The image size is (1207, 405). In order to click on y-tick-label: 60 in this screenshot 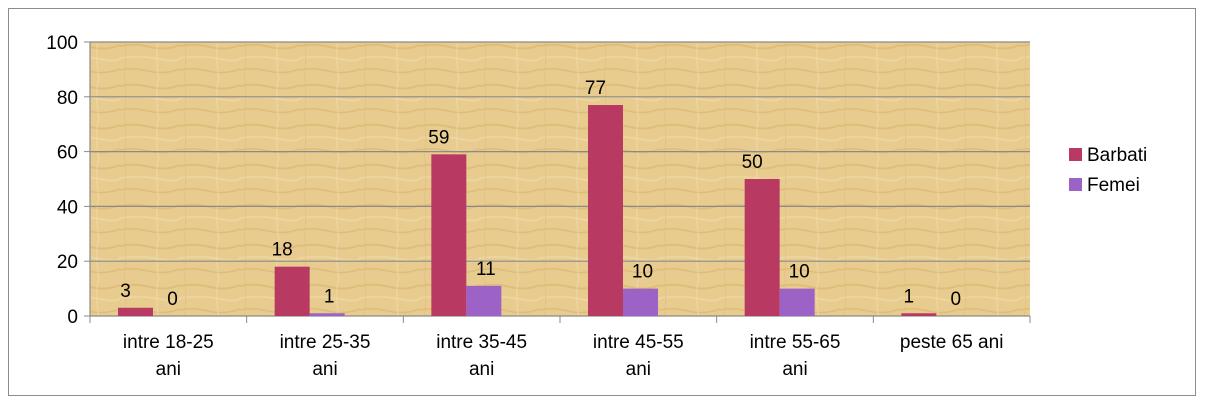, I will do `click(67, 153)`.